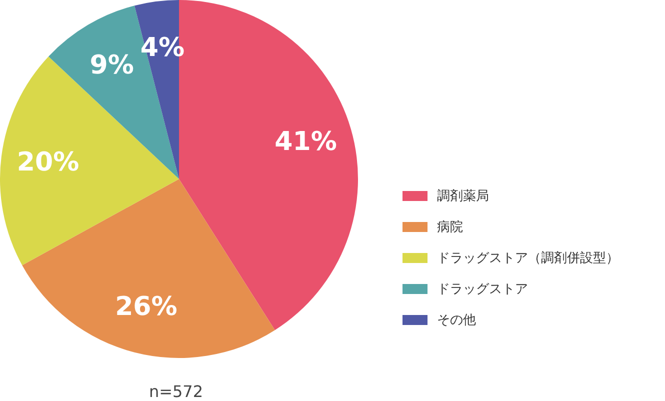  What do you see at coordinates (146, 307) in the screenshot?
I see `data-label: 26%` at bounding box center [146, 307].